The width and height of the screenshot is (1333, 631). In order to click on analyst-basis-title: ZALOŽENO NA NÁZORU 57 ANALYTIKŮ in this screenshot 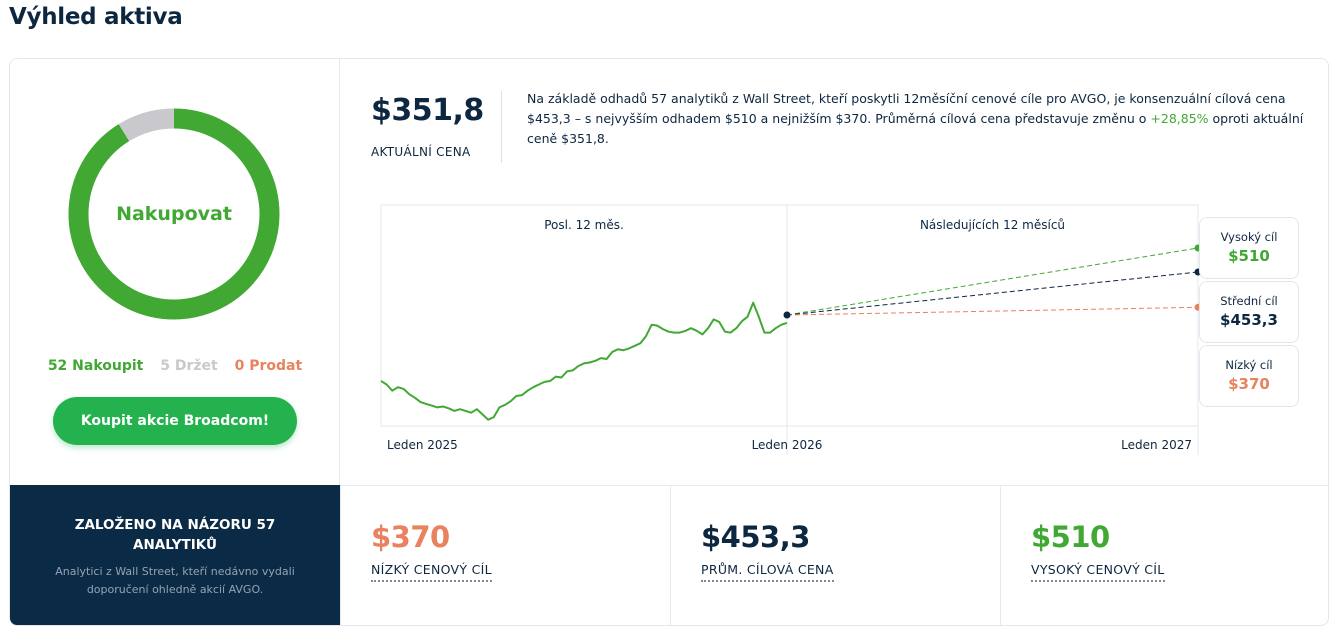, I will do `click(175, 535)`.